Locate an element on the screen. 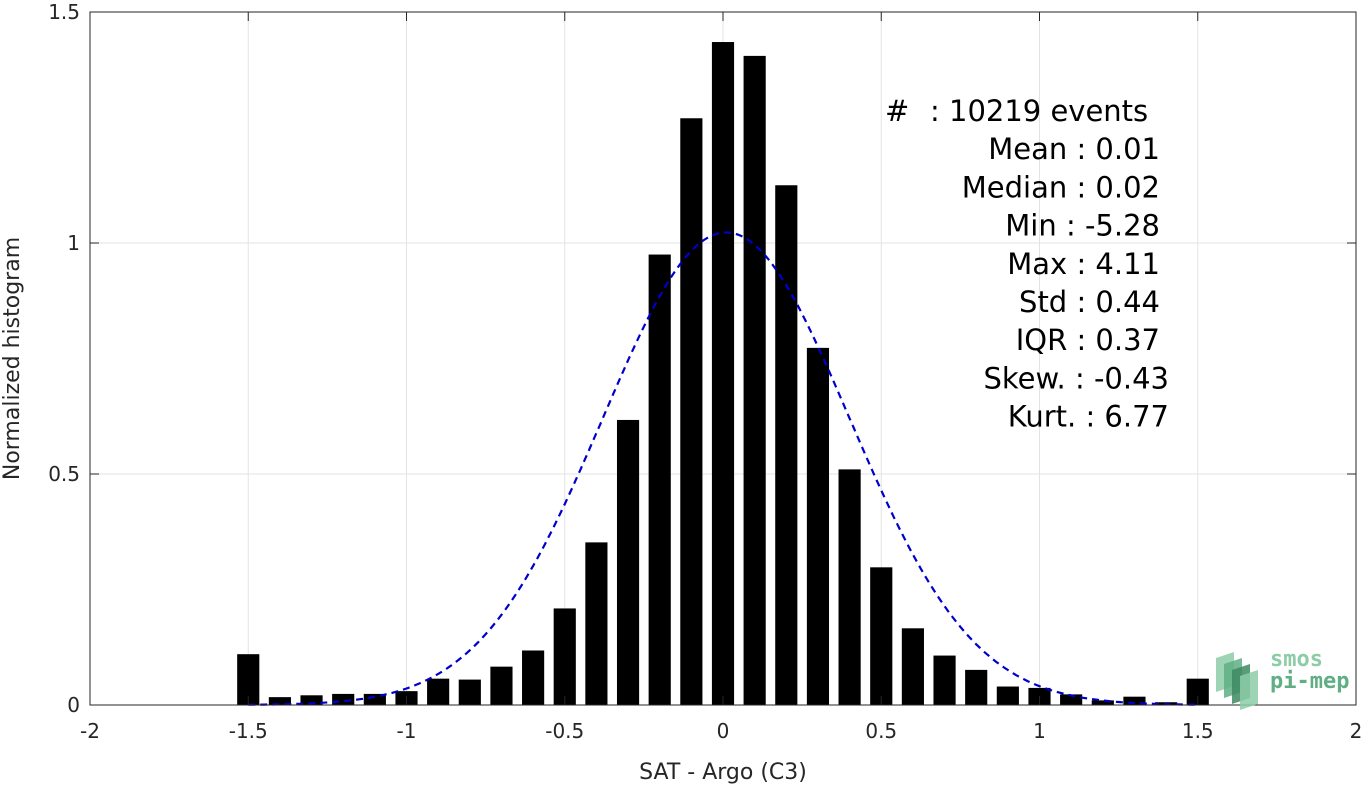  x-tick-label-1: -1.5 is located at coordinates (248, 731).